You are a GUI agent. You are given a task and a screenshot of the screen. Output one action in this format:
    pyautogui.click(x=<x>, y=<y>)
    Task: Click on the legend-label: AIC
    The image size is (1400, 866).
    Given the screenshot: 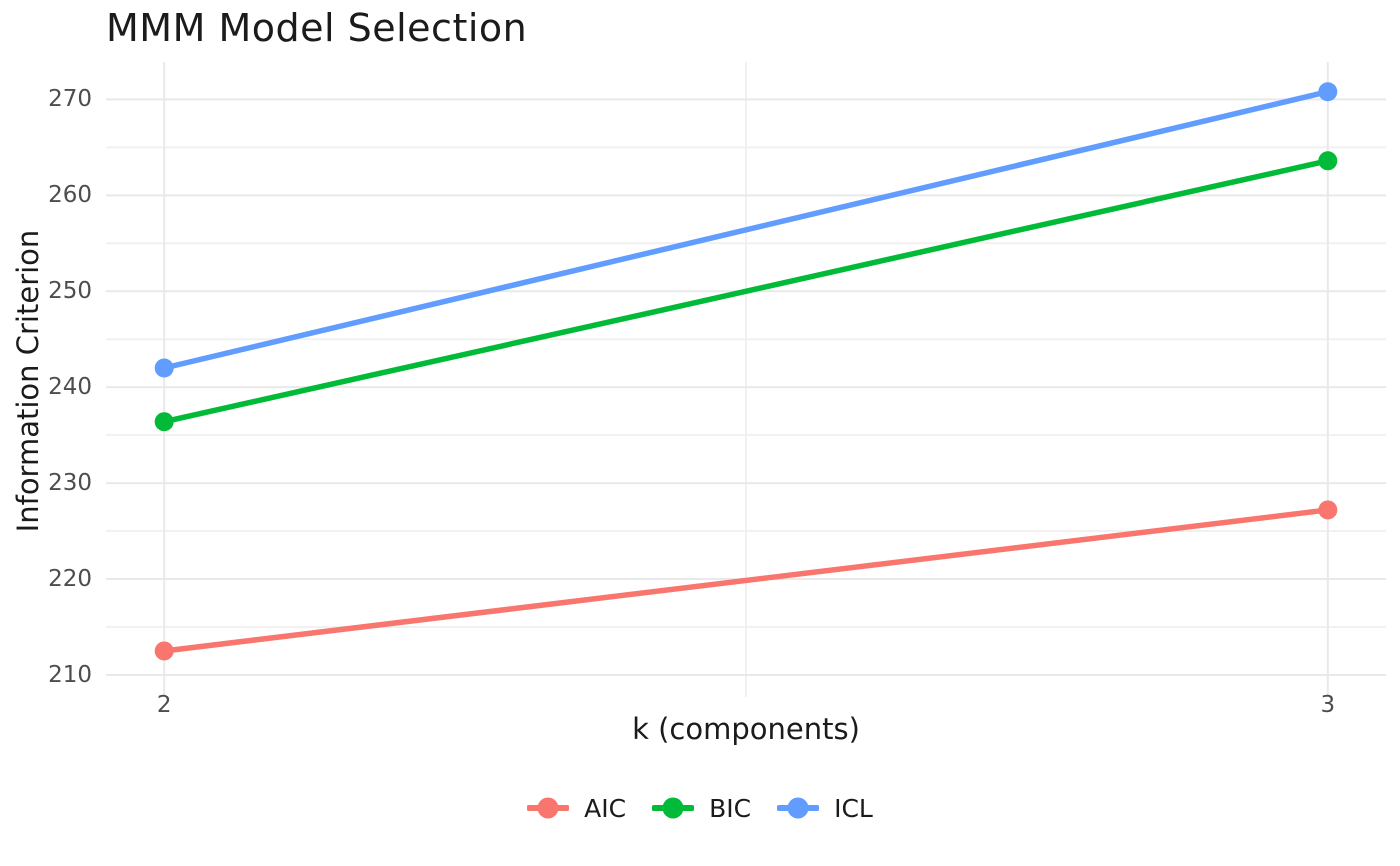 What is the action you would take?
    pyautogui.click(x=605, y=808)
    